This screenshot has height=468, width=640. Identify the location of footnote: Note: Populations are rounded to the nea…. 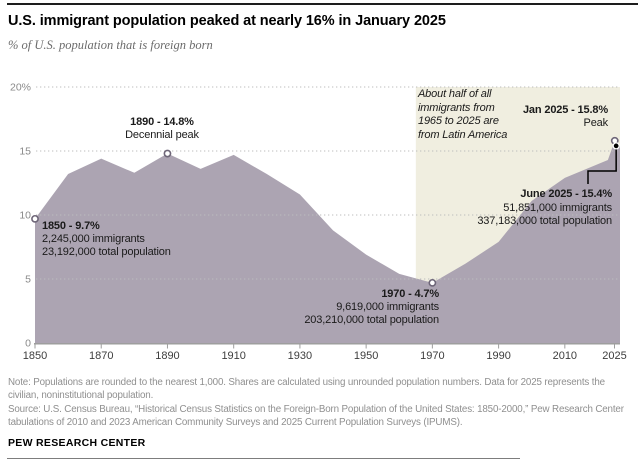
(306, 389).